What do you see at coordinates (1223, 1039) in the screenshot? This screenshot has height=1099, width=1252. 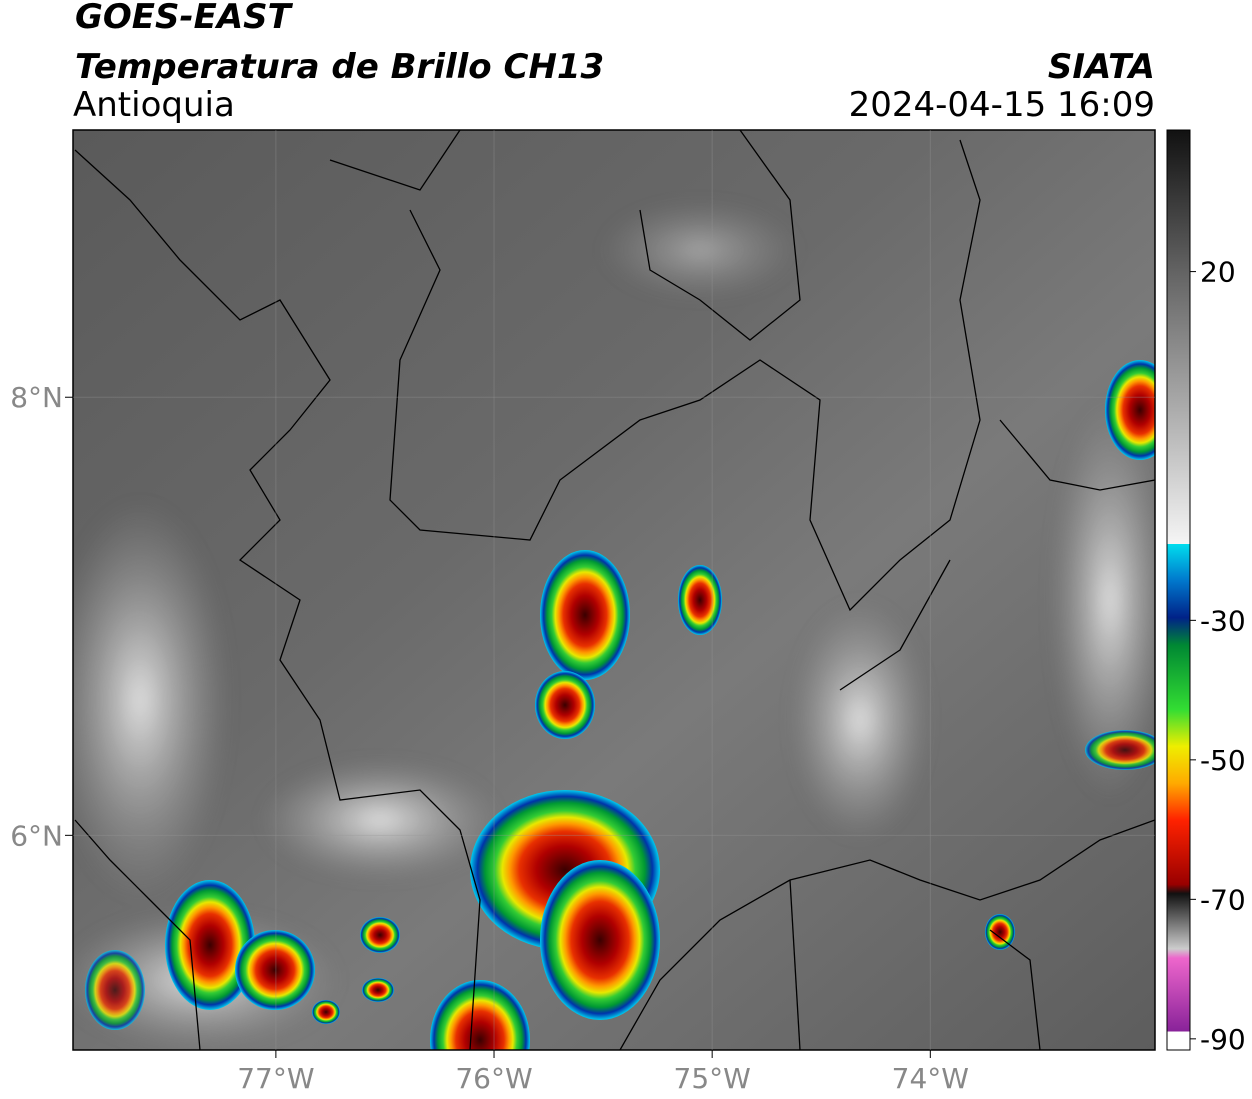 I see `colorbar-tick-label: -90` at bounding box center [1223, 1039].